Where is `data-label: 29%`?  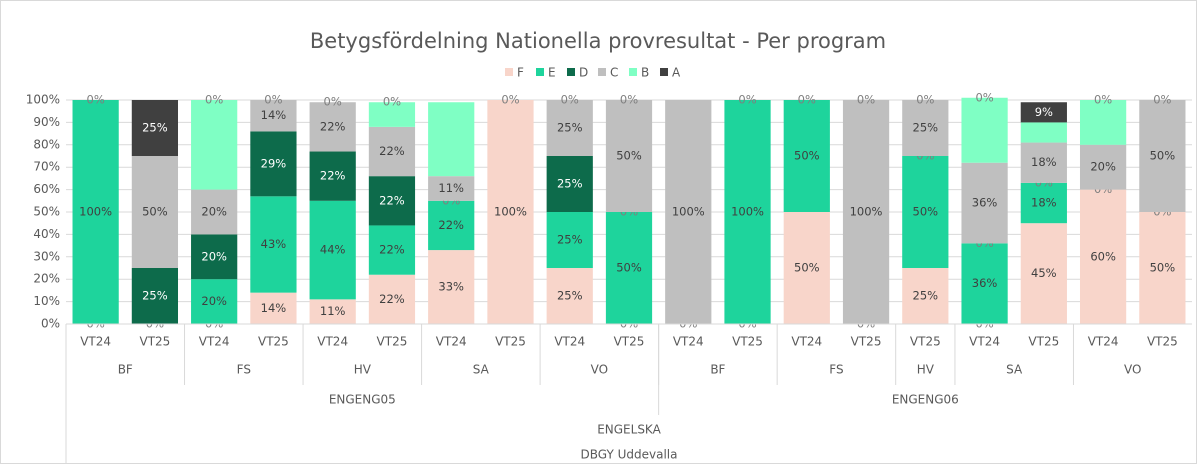 data-label: 29% is located at coordinates (274, 163).